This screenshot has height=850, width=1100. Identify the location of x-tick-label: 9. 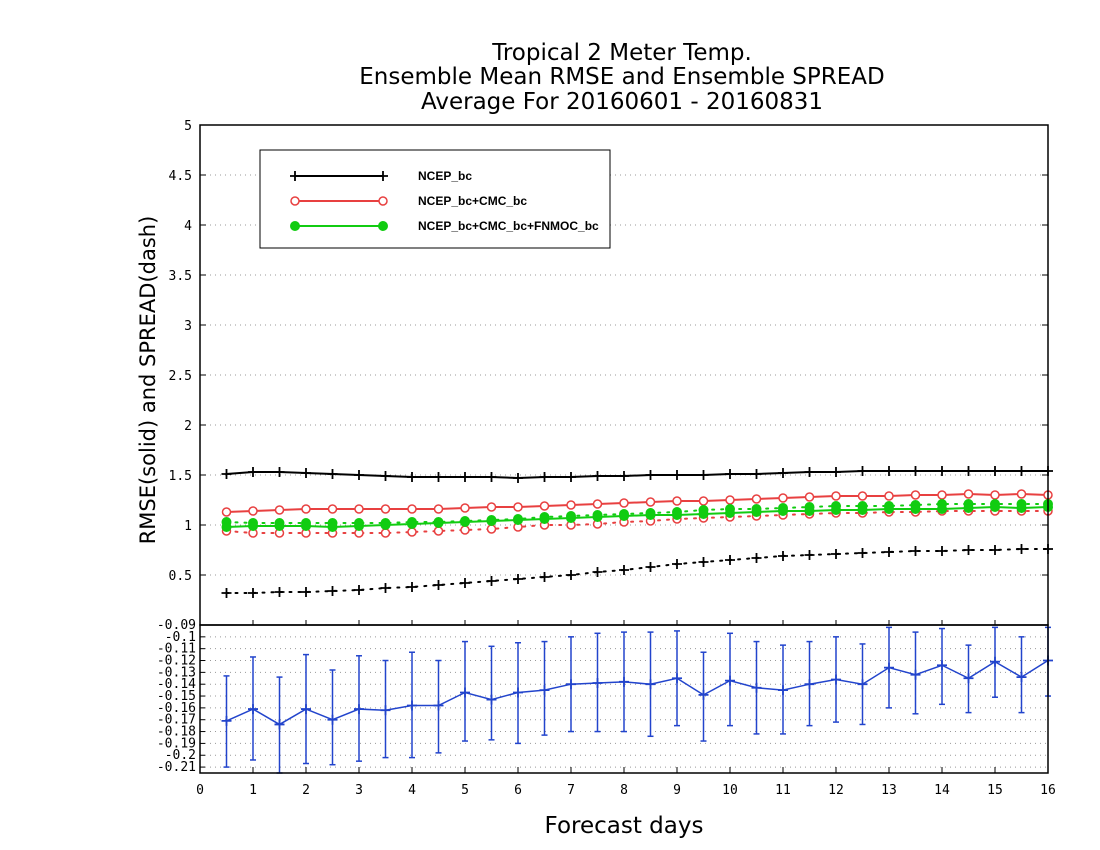
(677, 790).